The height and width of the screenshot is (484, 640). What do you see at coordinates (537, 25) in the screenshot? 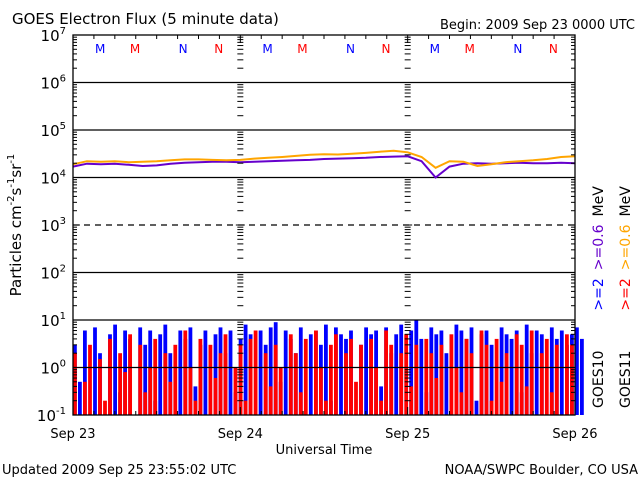
I see `begin-time: Begin: 2009 Sep 23 0000 UTC` at bounding box center [537, 25].